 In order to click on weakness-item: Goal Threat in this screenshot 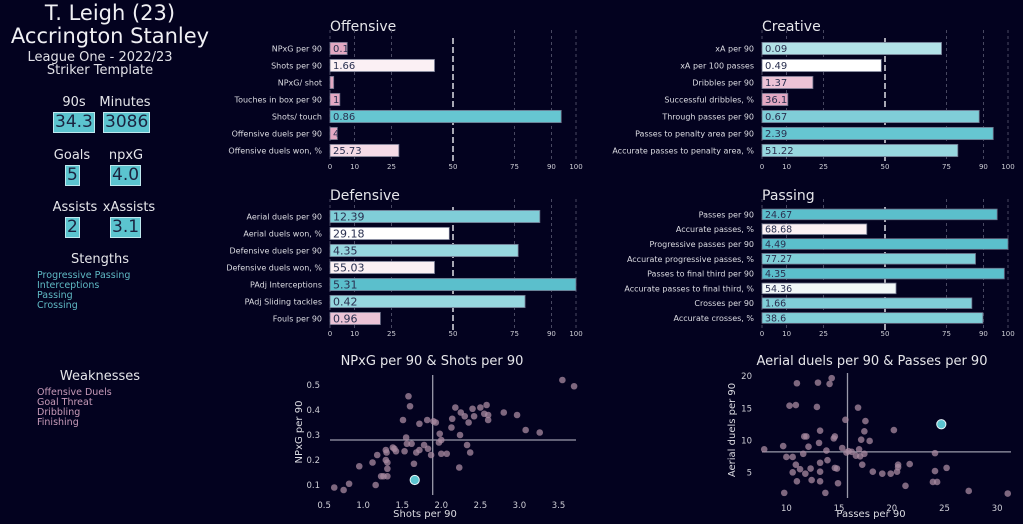, I will do `click(65, 402)`.